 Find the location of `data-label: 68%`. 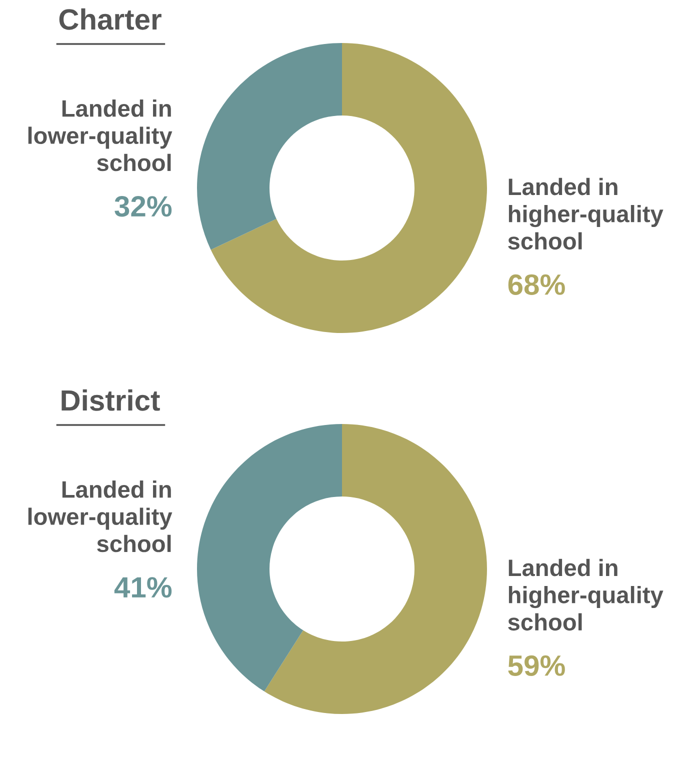

data-label: 68% is located at coordinates (536, 284).